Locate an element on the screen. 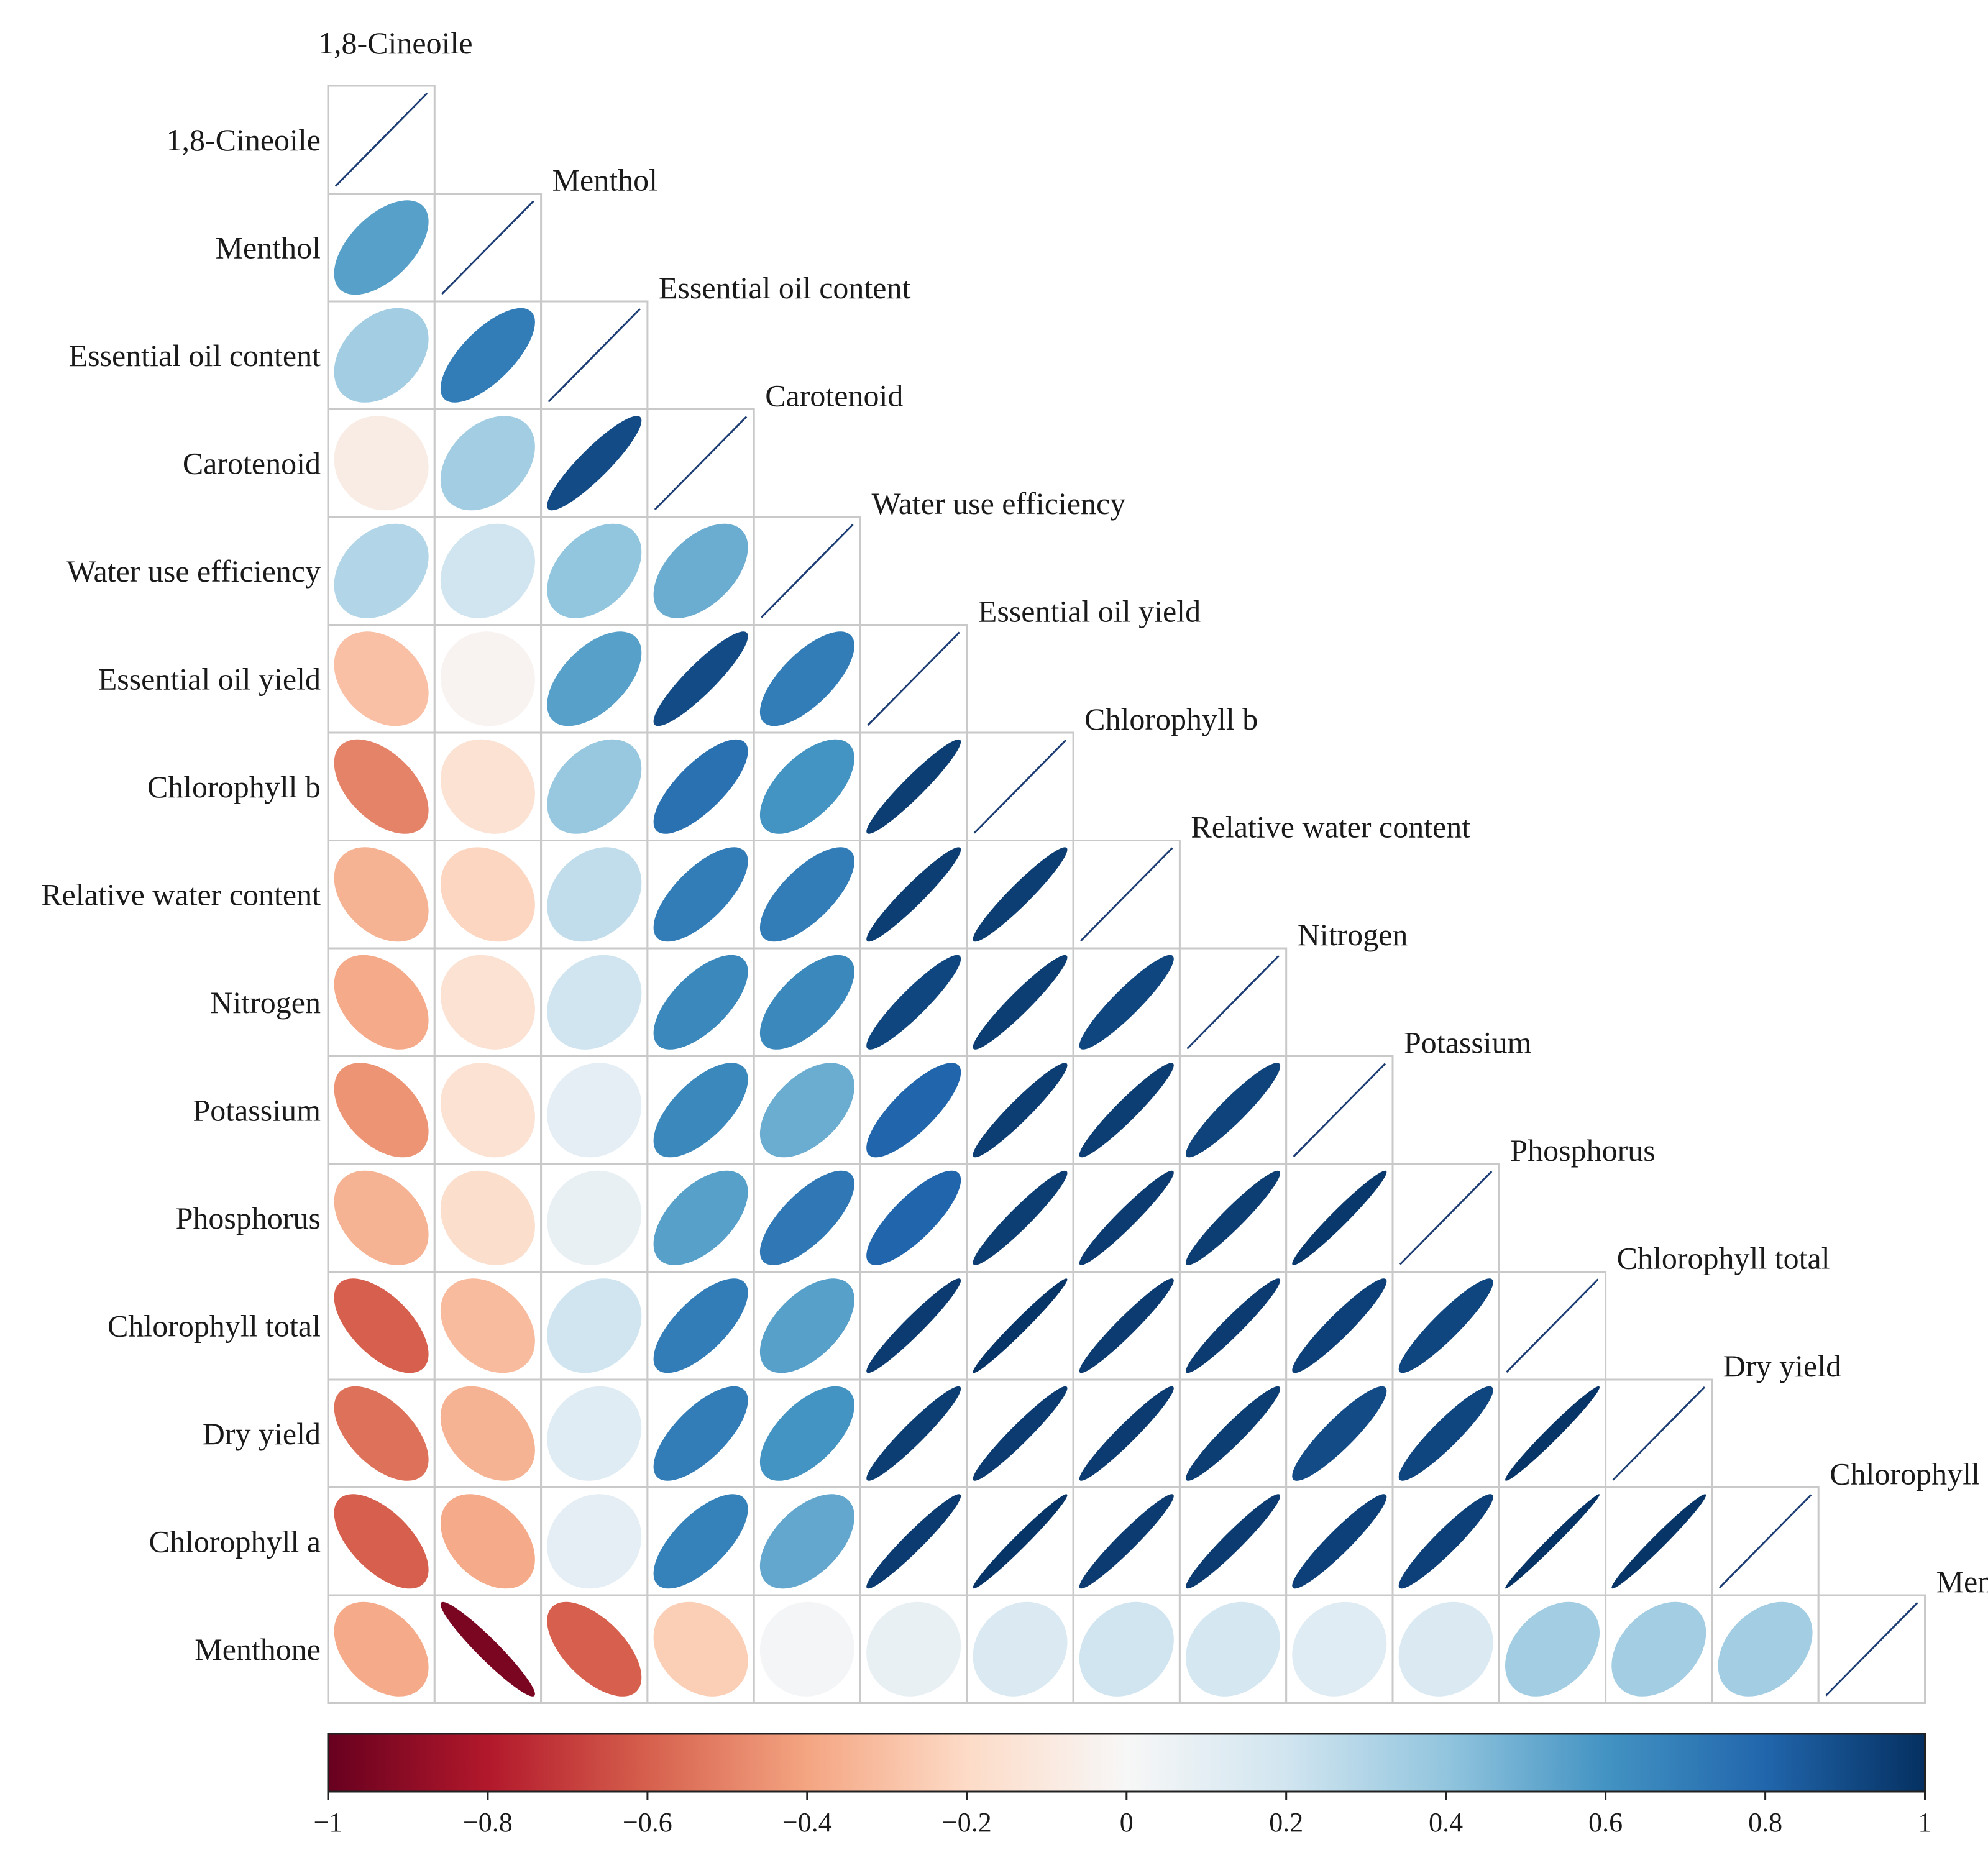  colorbar-gradient is located at coordinates (1126, 1763).